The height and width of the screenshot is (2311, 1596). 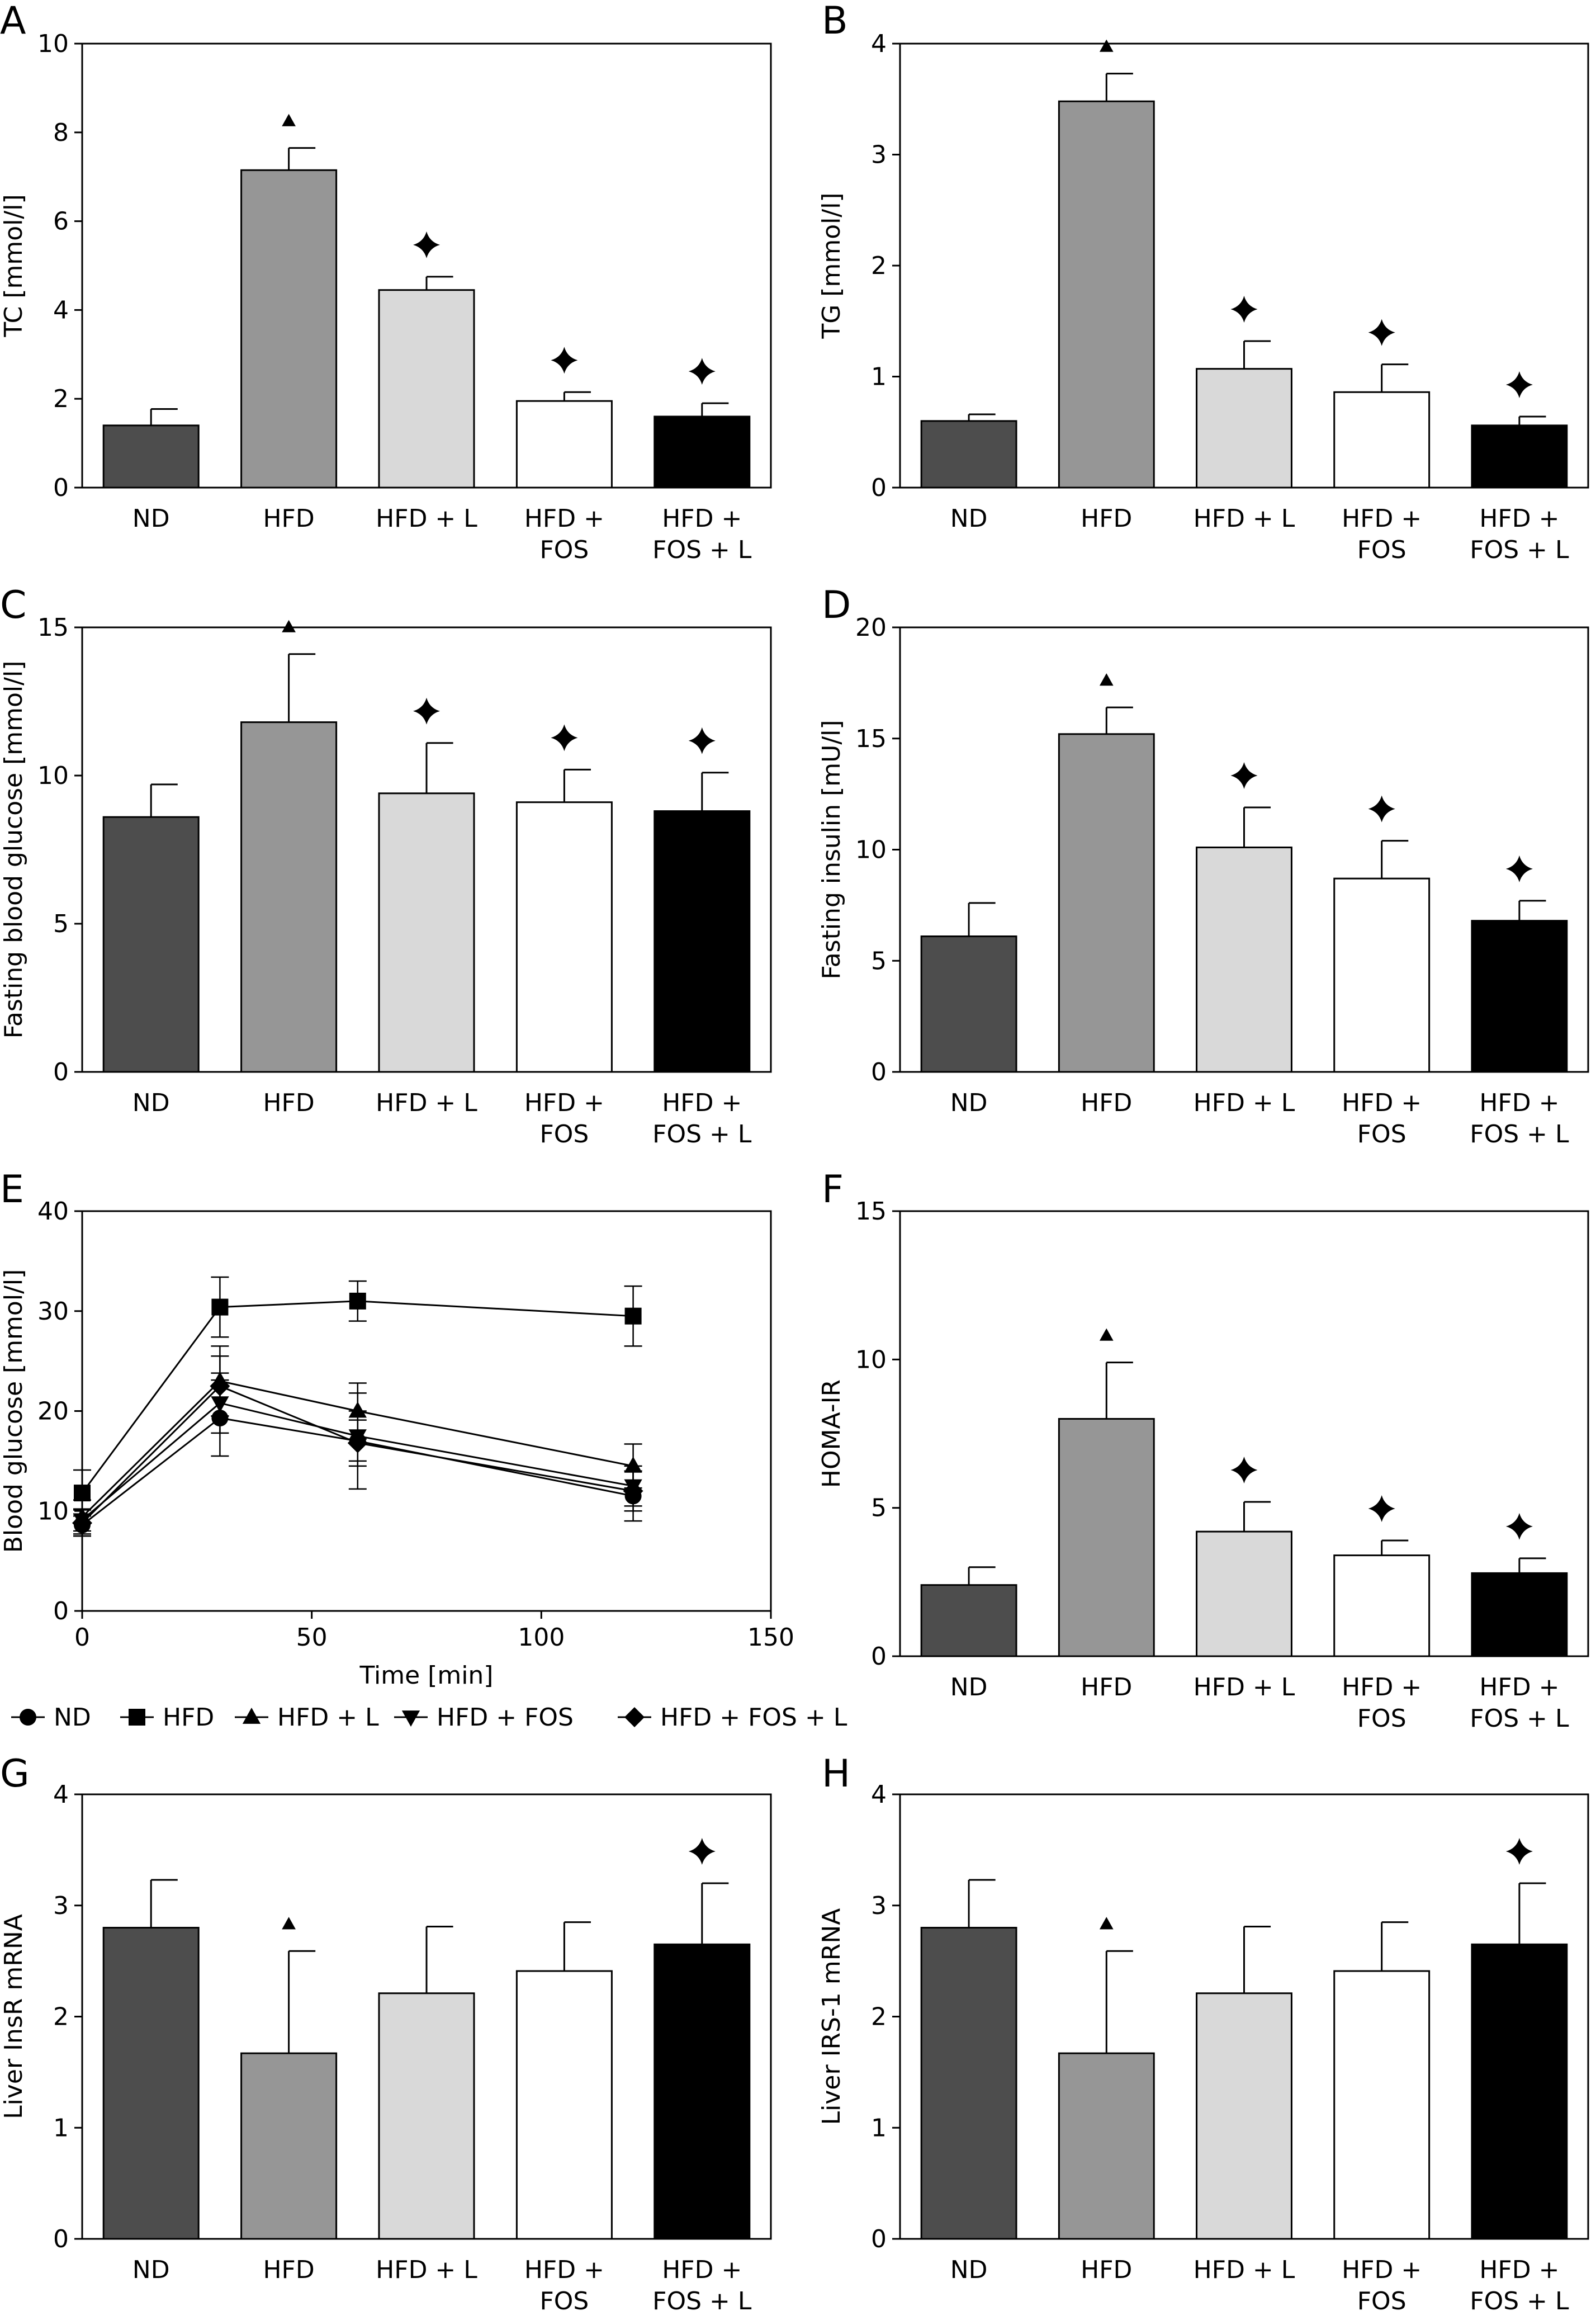 What do you see at coordinates (410, 1719) in the screenshot?
I see `marker-triangle-down` at bounding box center [410, 1719].